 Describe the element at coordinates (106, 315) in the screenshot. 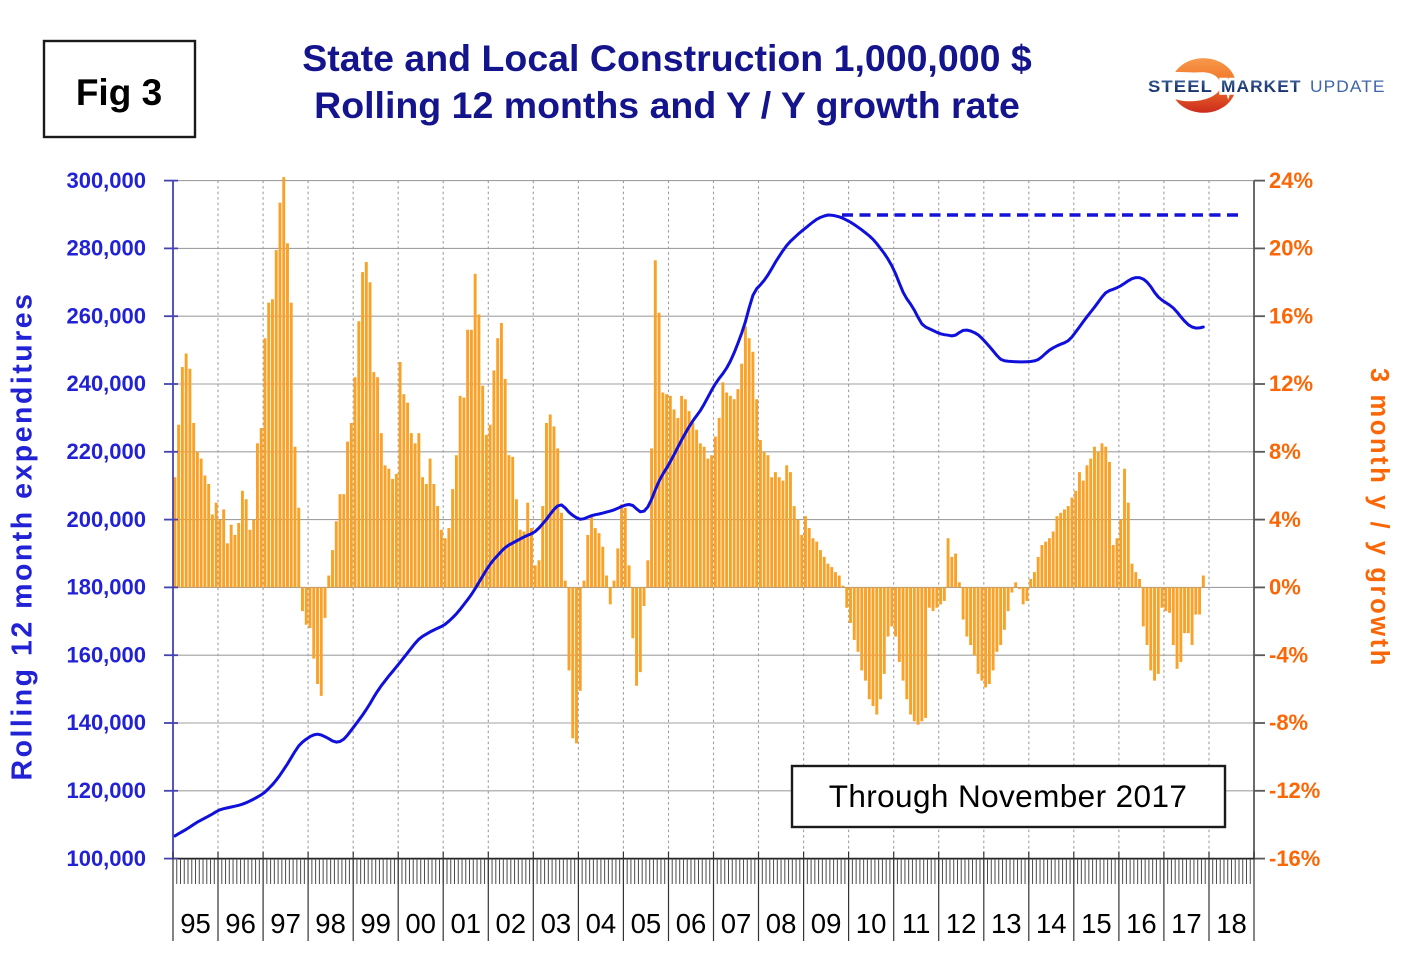

I see `svg-text: 260,000` at that location.